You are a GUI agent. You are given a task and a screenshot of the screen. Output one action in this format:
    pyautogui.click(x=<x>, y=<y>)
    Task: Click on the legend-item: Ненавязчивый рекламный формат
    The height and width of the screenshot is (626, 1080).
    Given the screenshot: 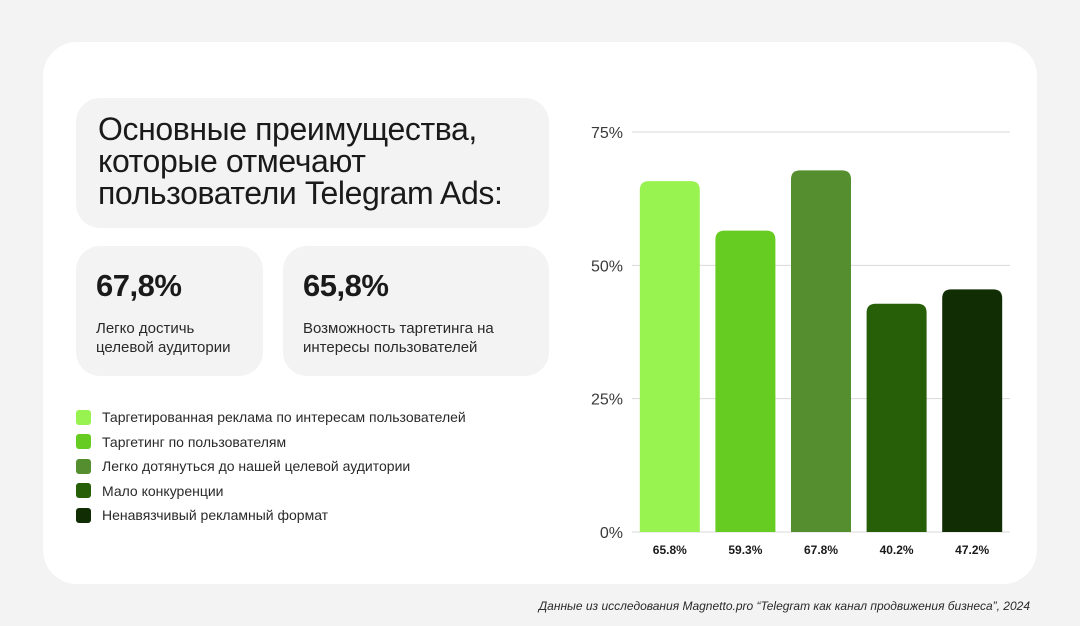 What is the action you would take?
    pyautogui.click(x=311, y=515)
    